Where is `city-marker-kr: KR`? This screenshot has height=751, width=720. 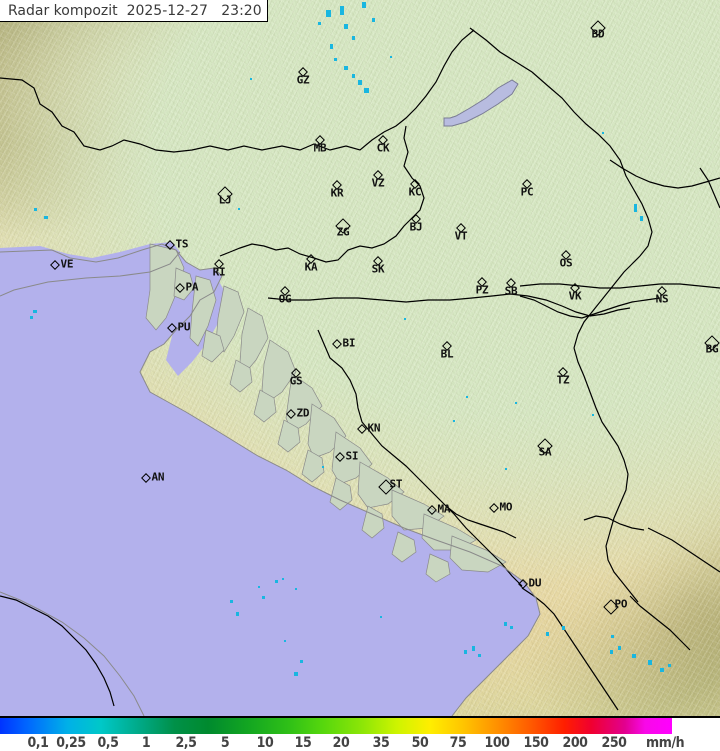 city-marker-kr: KR is located at coordinates (337, 189).